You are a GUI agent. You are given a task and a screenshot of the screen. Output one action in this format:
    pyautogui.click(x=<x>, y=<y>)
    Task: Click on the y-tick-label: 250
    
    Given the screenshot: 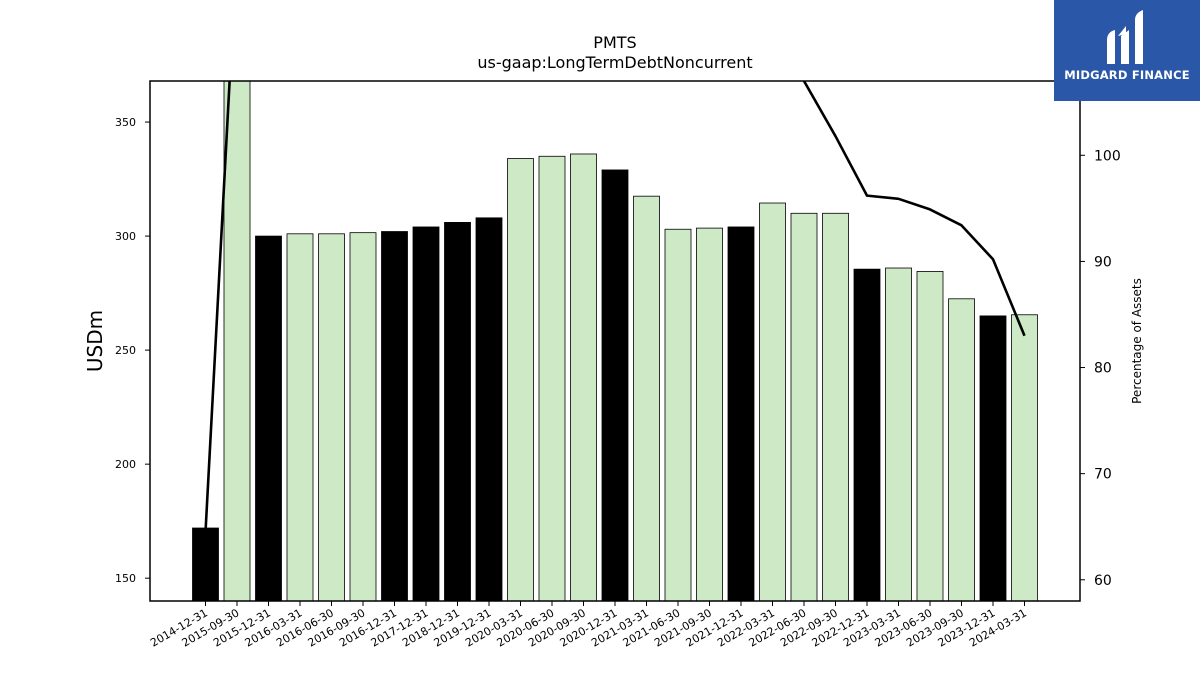 What is the action you would take?
    pyautogui.click(x=125, y=350)
    